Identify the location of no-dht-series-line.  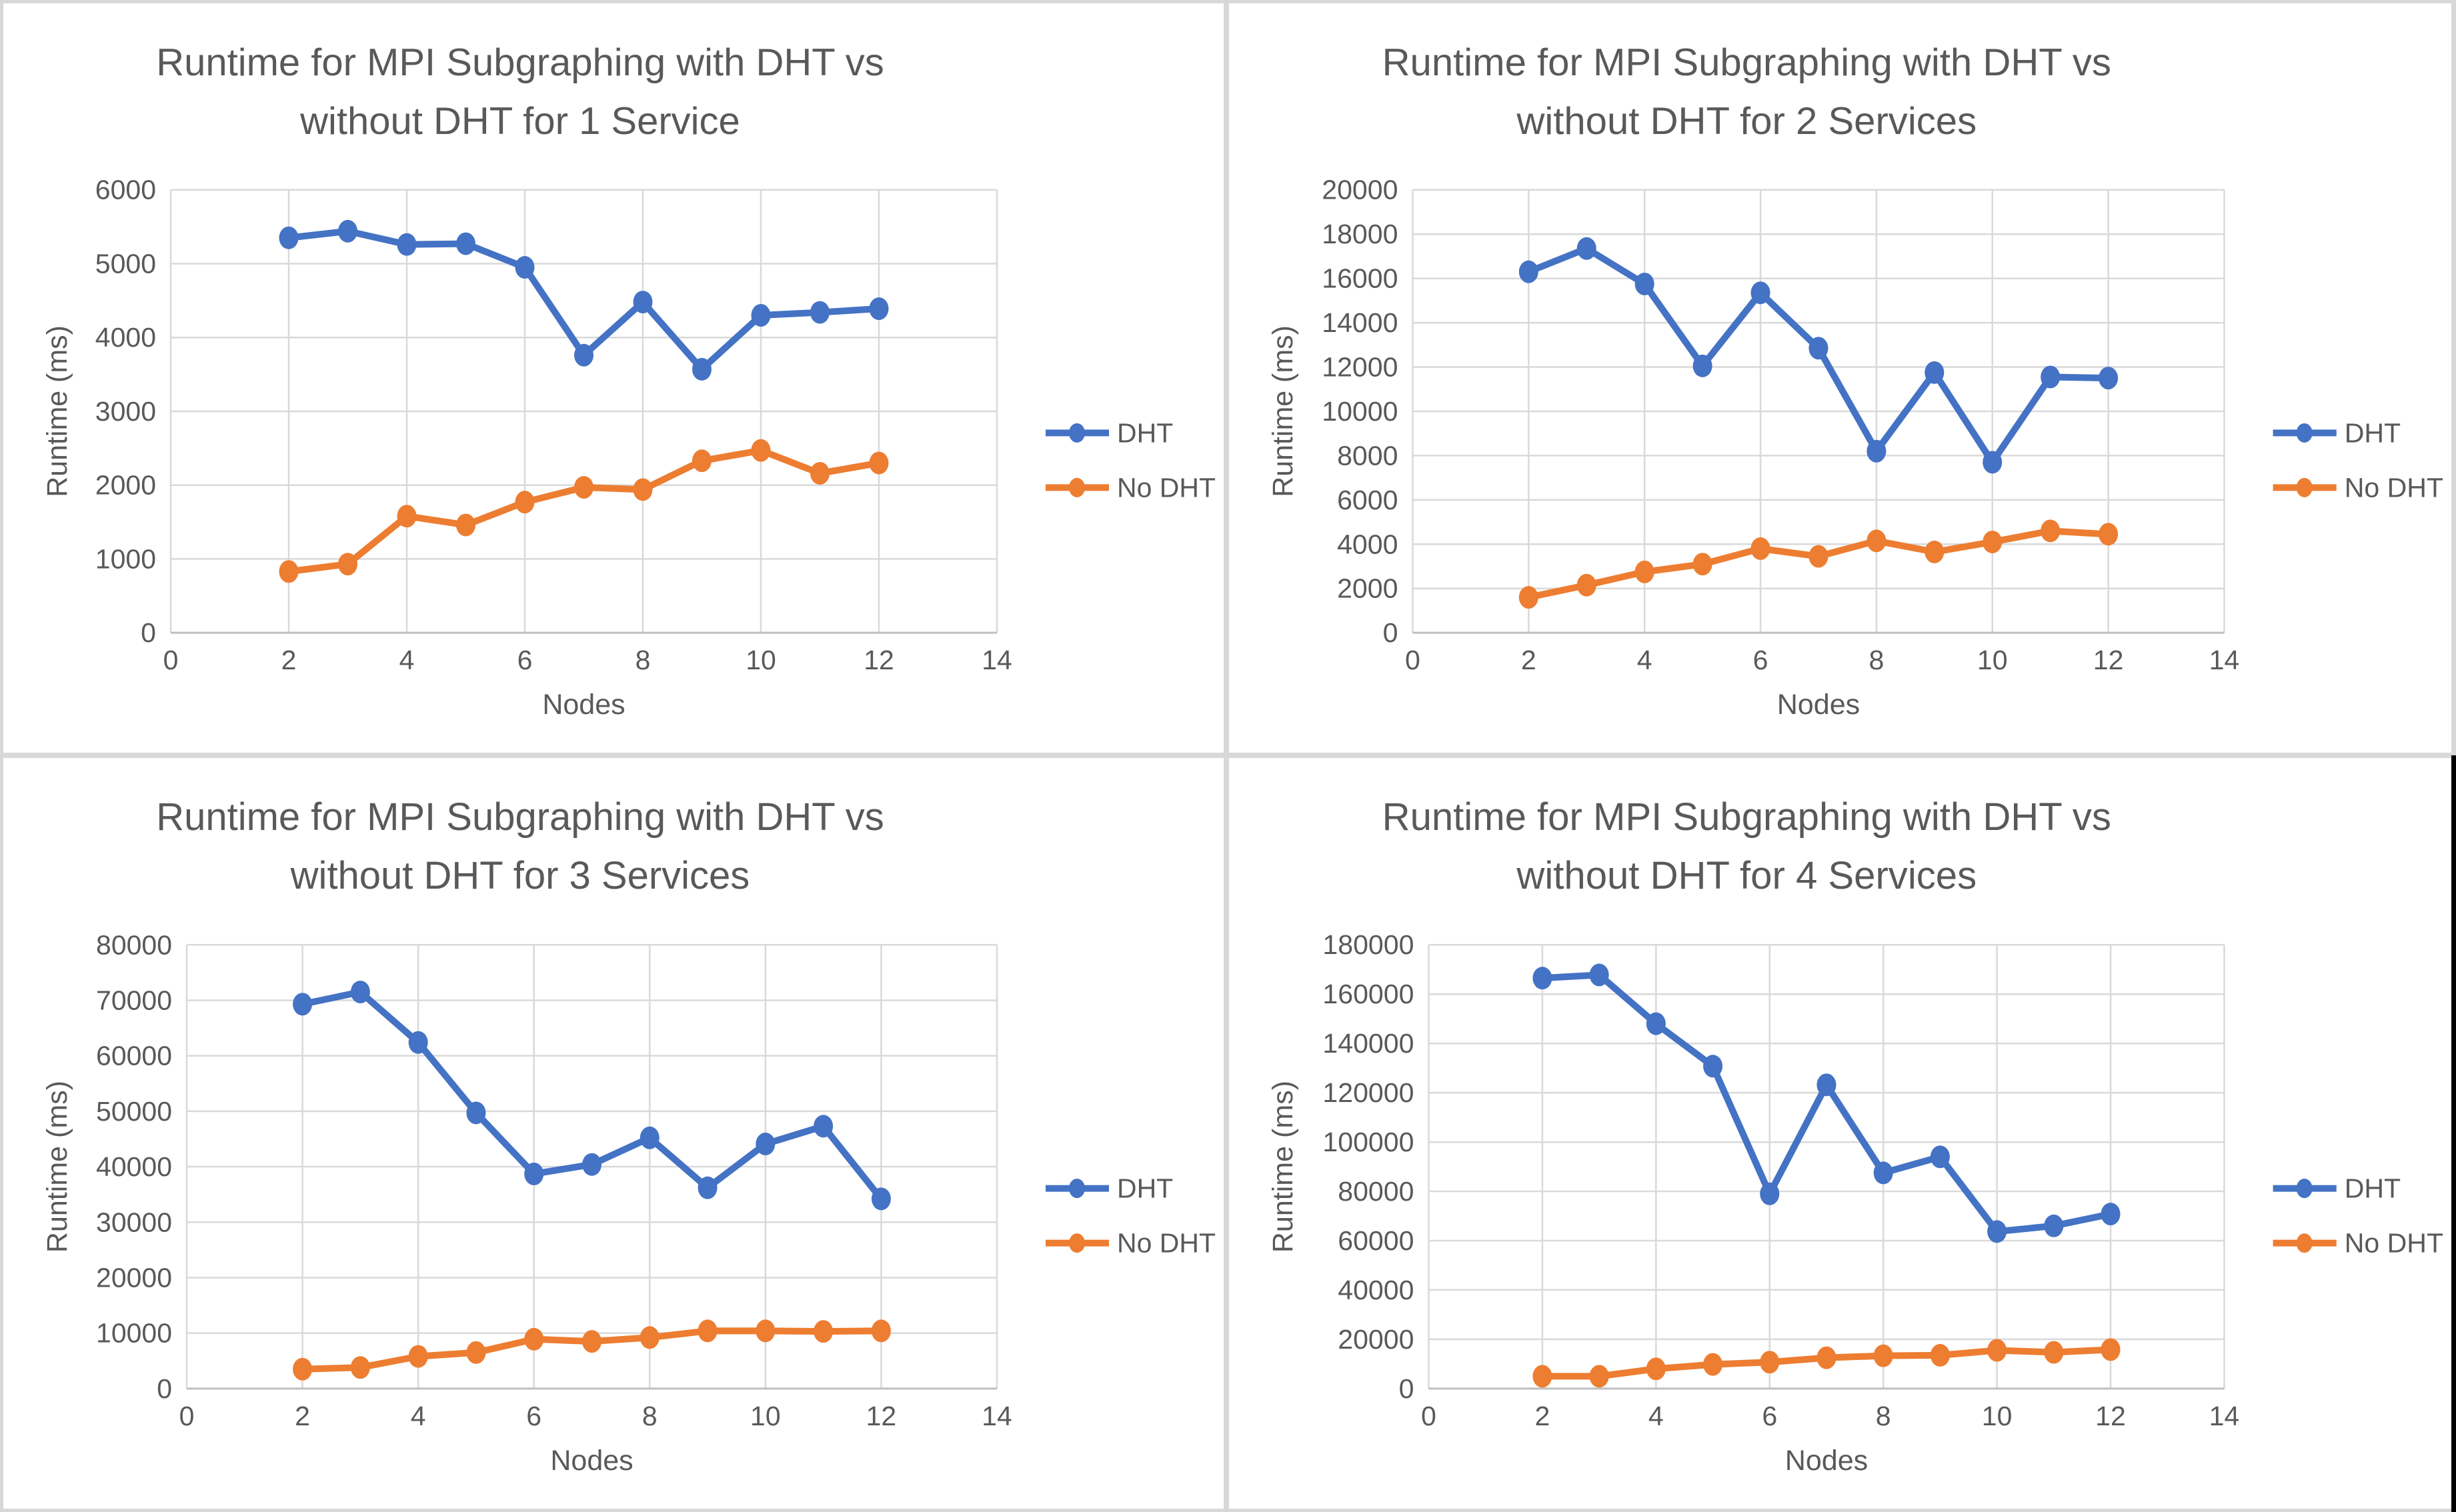
(583, 511).